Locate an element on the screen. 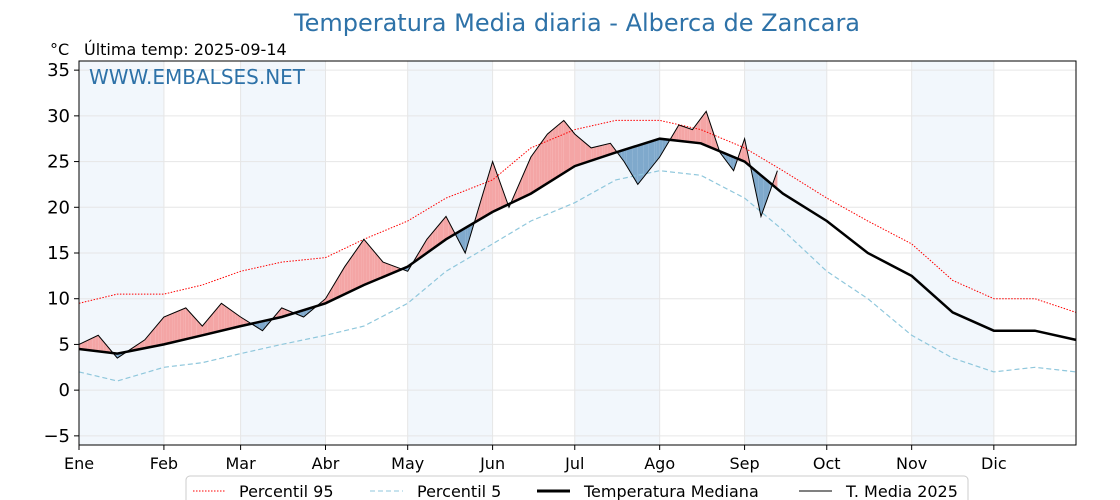 The width and height of the screenshot is (1120, 500). legend-label-p95: Percentil 95 is located at coordinates (286, 491).